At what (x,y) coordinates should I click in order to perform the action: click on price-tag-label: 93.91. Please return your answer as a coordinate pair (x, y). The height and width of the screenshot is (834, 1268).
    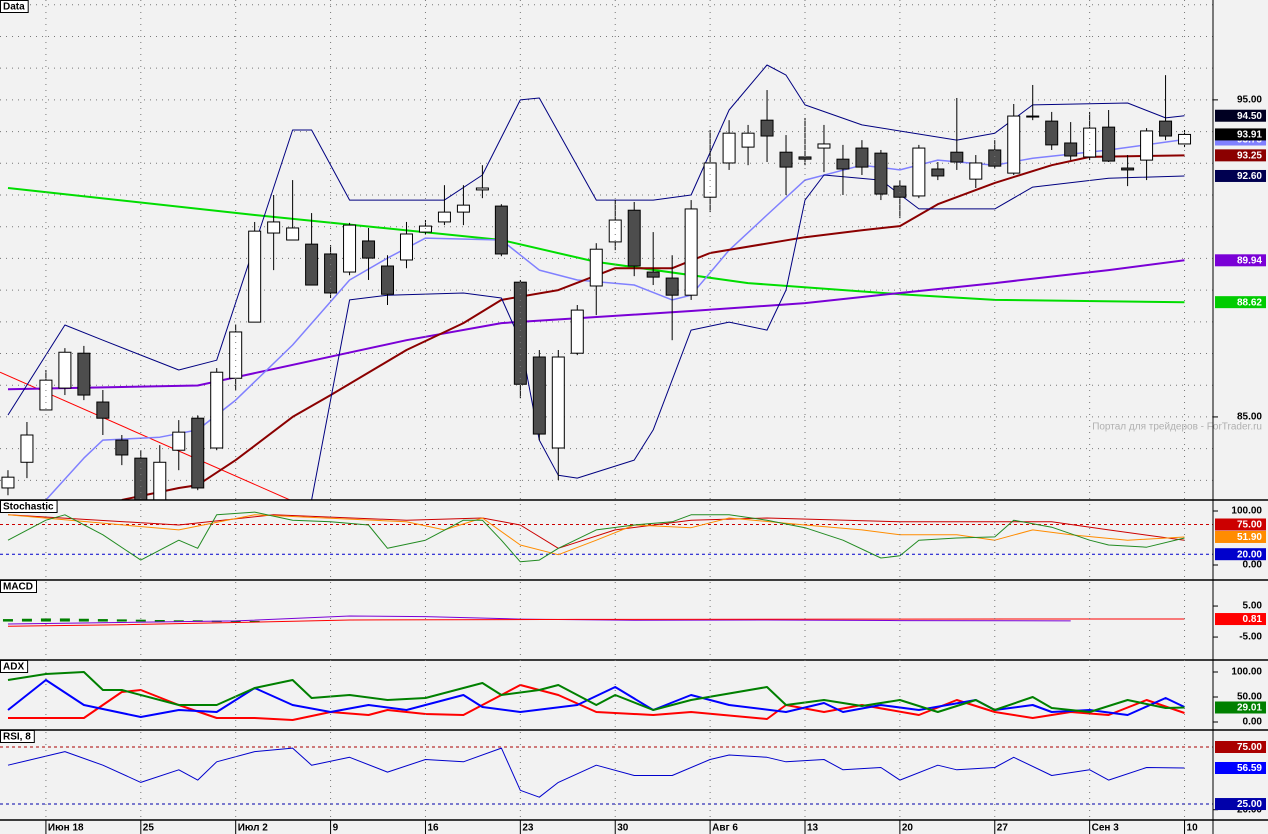
    Looking at the image, I should click on (1249, 135).